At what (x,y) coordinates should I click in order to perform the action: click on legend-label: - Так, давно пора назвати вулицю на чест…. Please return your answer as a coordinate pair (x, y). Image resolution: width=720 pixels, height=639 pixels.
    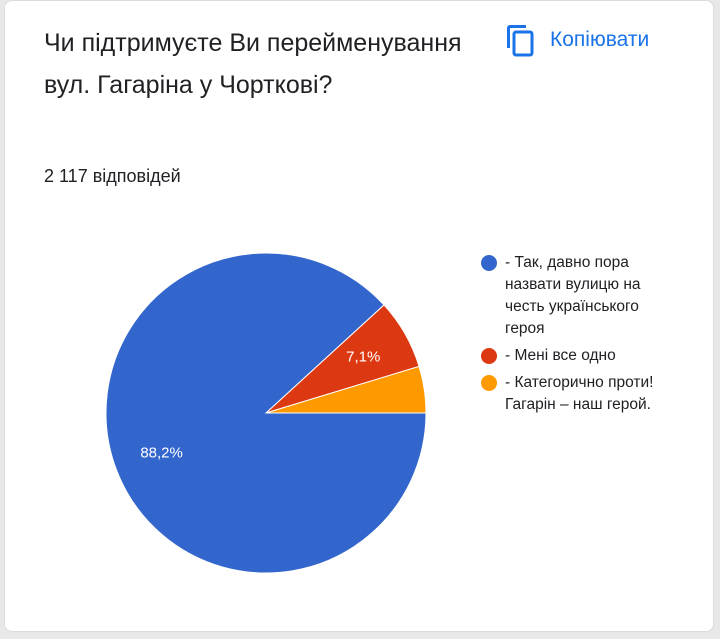
    Looking at the image, I should click on (573, 295).